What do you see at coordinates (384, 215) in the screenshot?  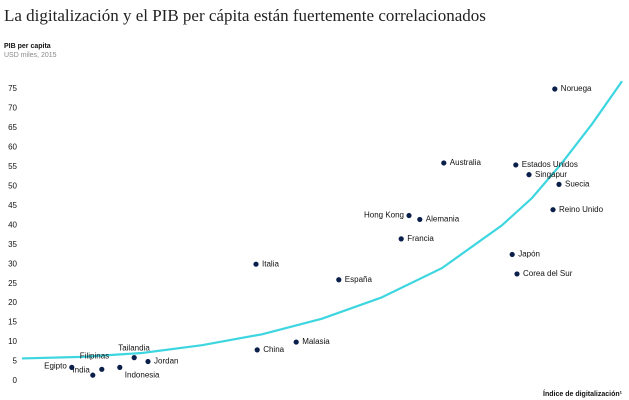 I see `point-label: Hong Kong` at bounding box center [384, 215].